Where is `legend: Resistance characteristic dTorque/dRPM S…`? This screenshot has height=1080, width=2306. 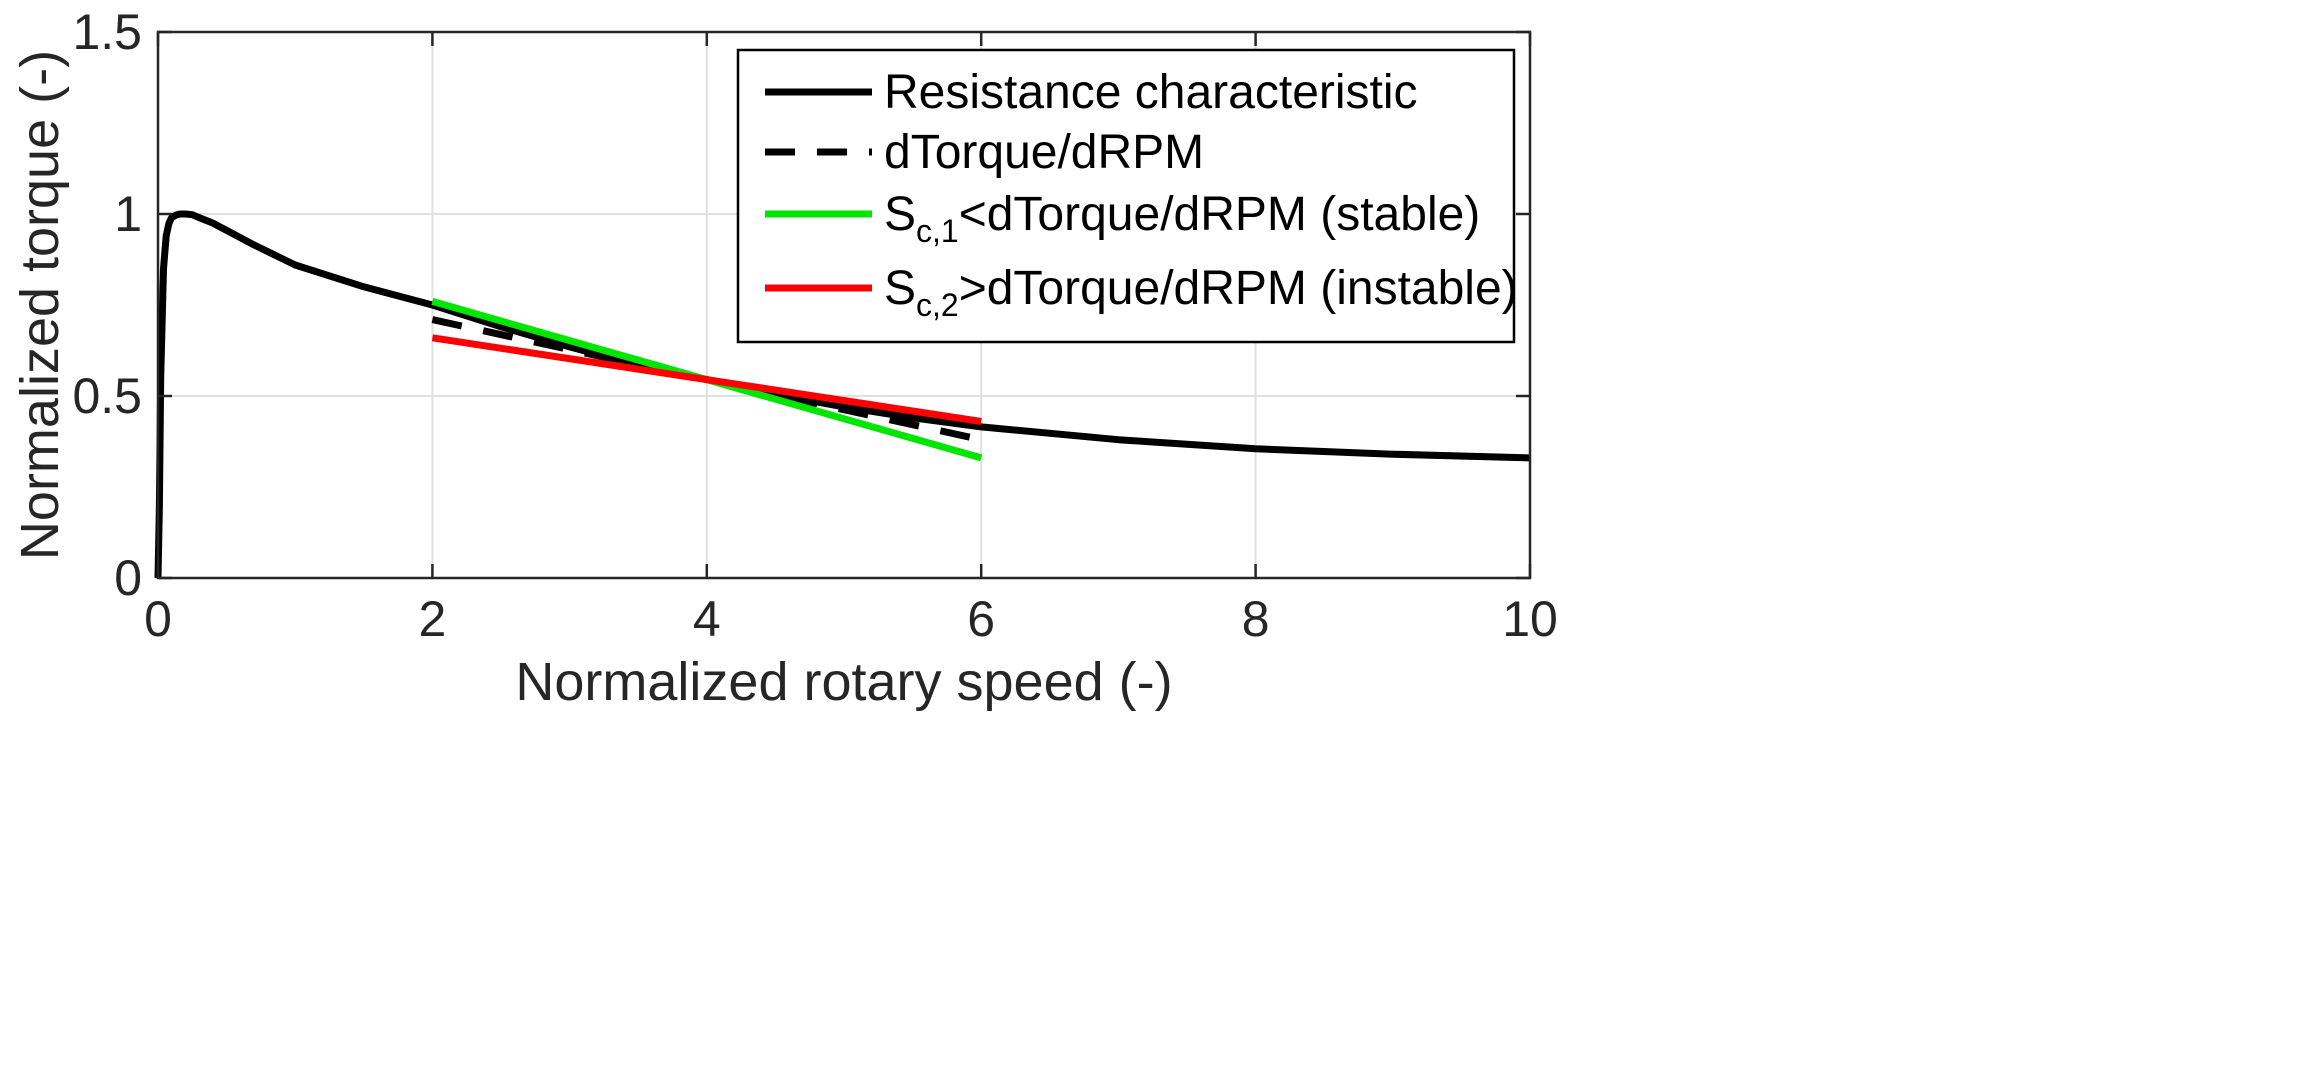
legend: Resistance characteristic dTorque/dRPM S… is located at coordinates (1127, 196).